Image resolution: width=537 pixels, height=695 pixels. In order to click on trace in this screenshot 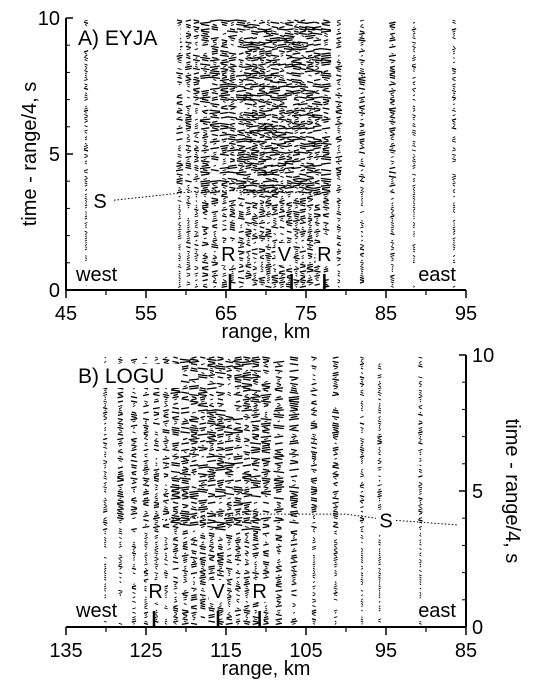, I will do `click(247, 491)`.